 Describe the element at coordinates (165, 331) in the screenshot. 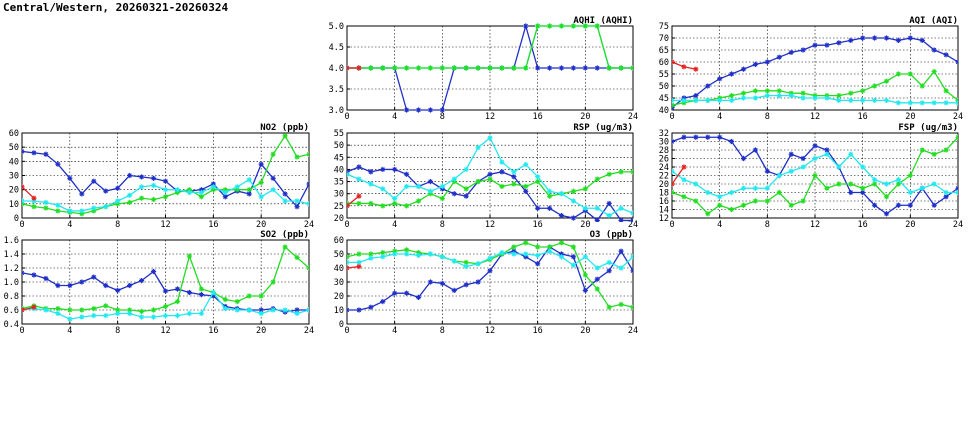

I see `x-tick-label: 12` at that location.